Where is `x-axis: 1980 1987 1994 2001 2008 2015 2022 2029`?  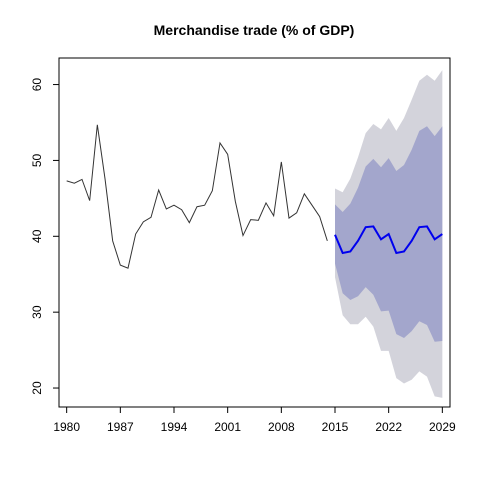
x-axis: 1980 1987 1994 2001 2008 2015 2022 2029 is located at coordinates (254, 420).